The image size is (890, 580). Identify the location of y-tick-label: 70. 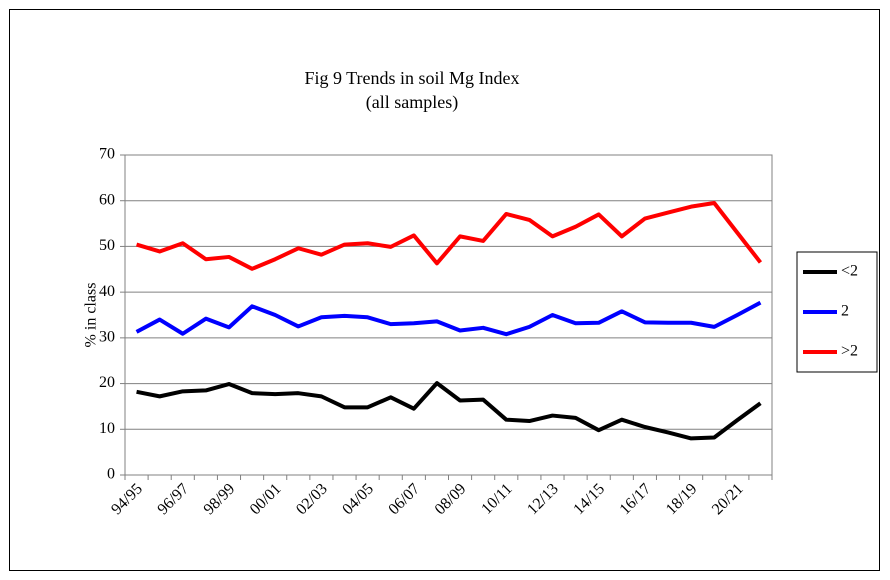
(107, 154).